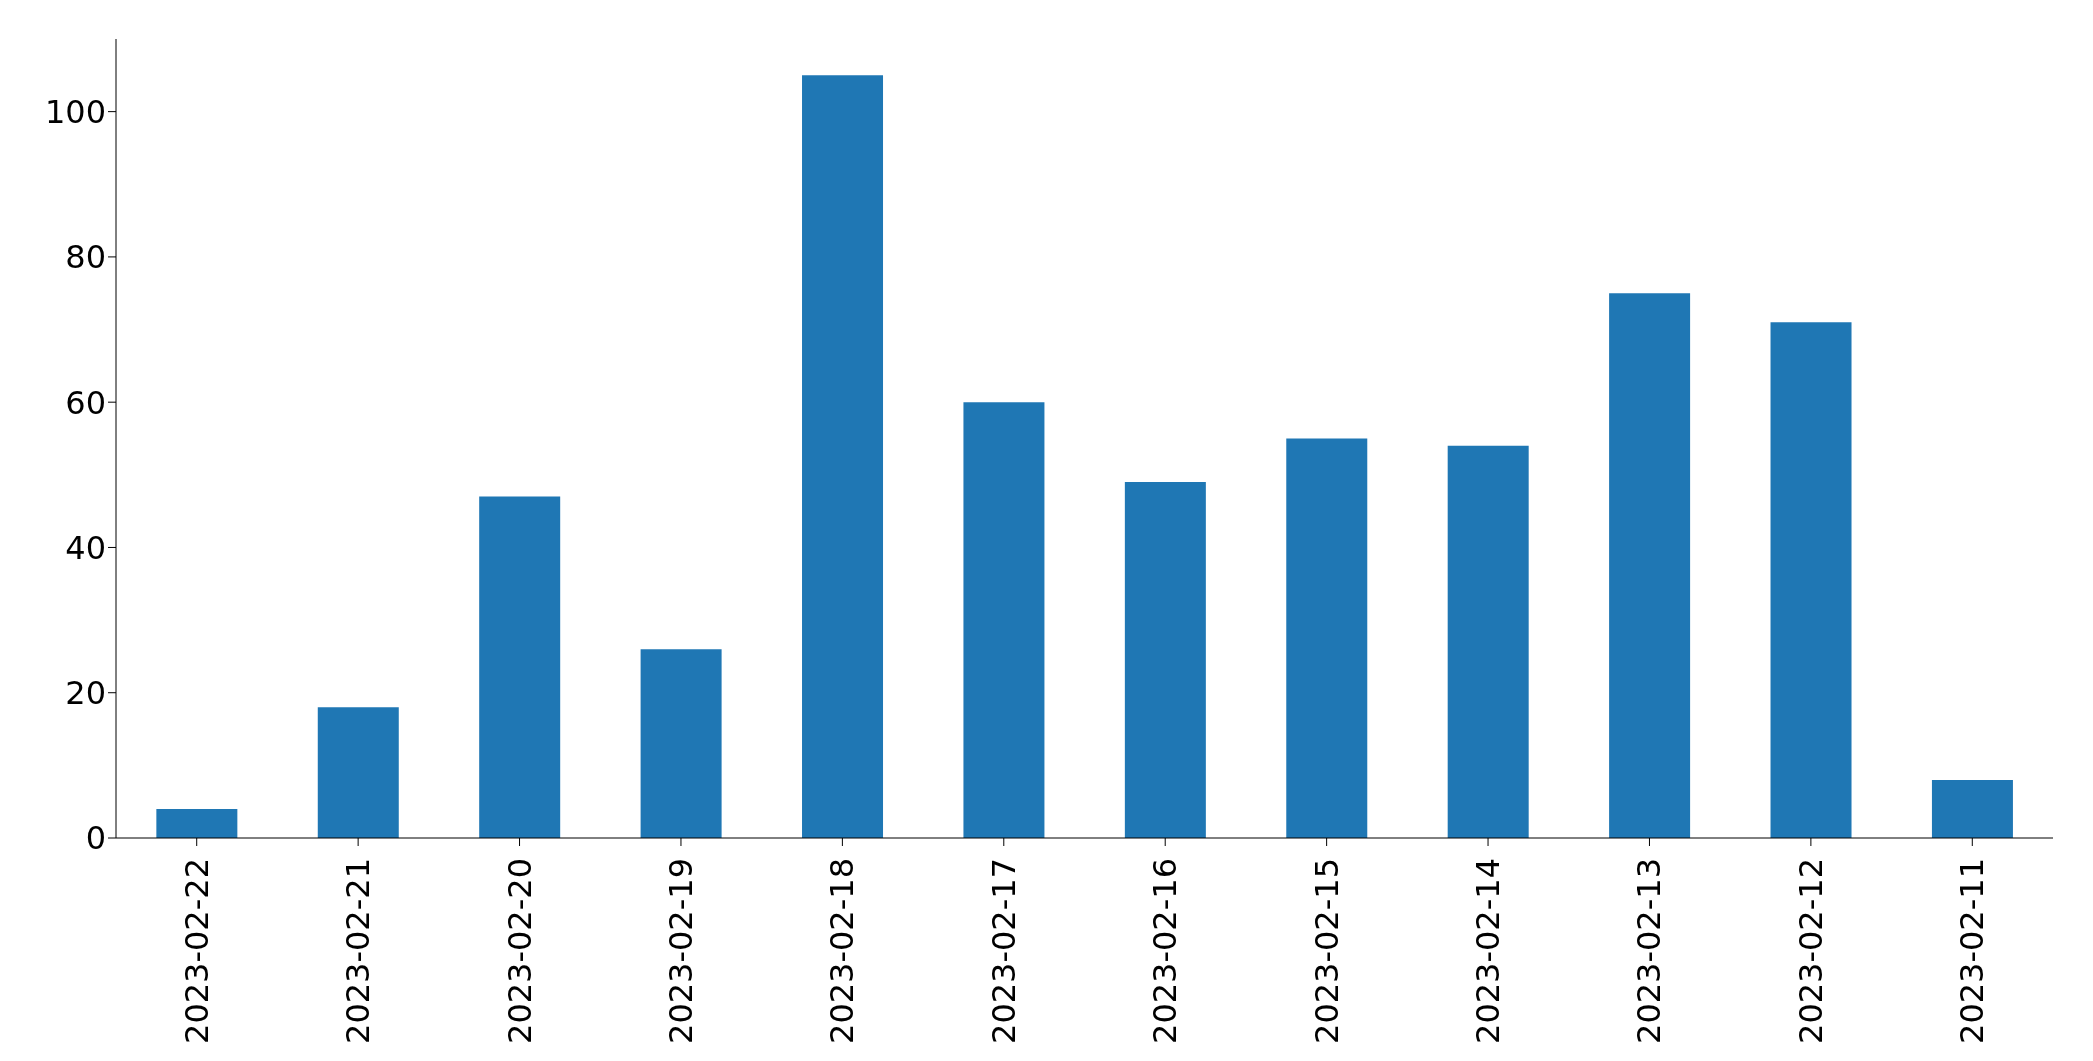  What do you see at coordinates (85, 257) in the screenshot?
I see `y-tick-label: 80` at bounding box center [85, 257].